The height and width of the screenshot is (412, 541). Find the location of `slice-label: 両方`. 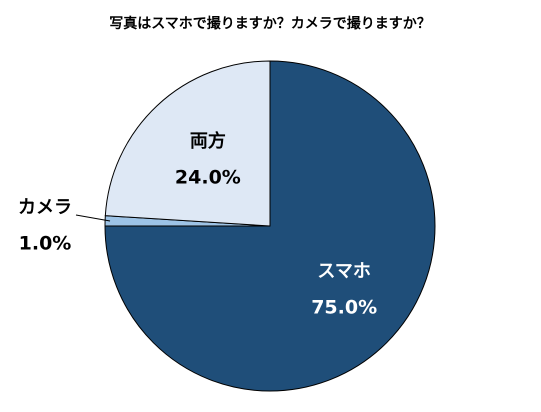

slice-label: 両方 is located at coordinates (208, 141).